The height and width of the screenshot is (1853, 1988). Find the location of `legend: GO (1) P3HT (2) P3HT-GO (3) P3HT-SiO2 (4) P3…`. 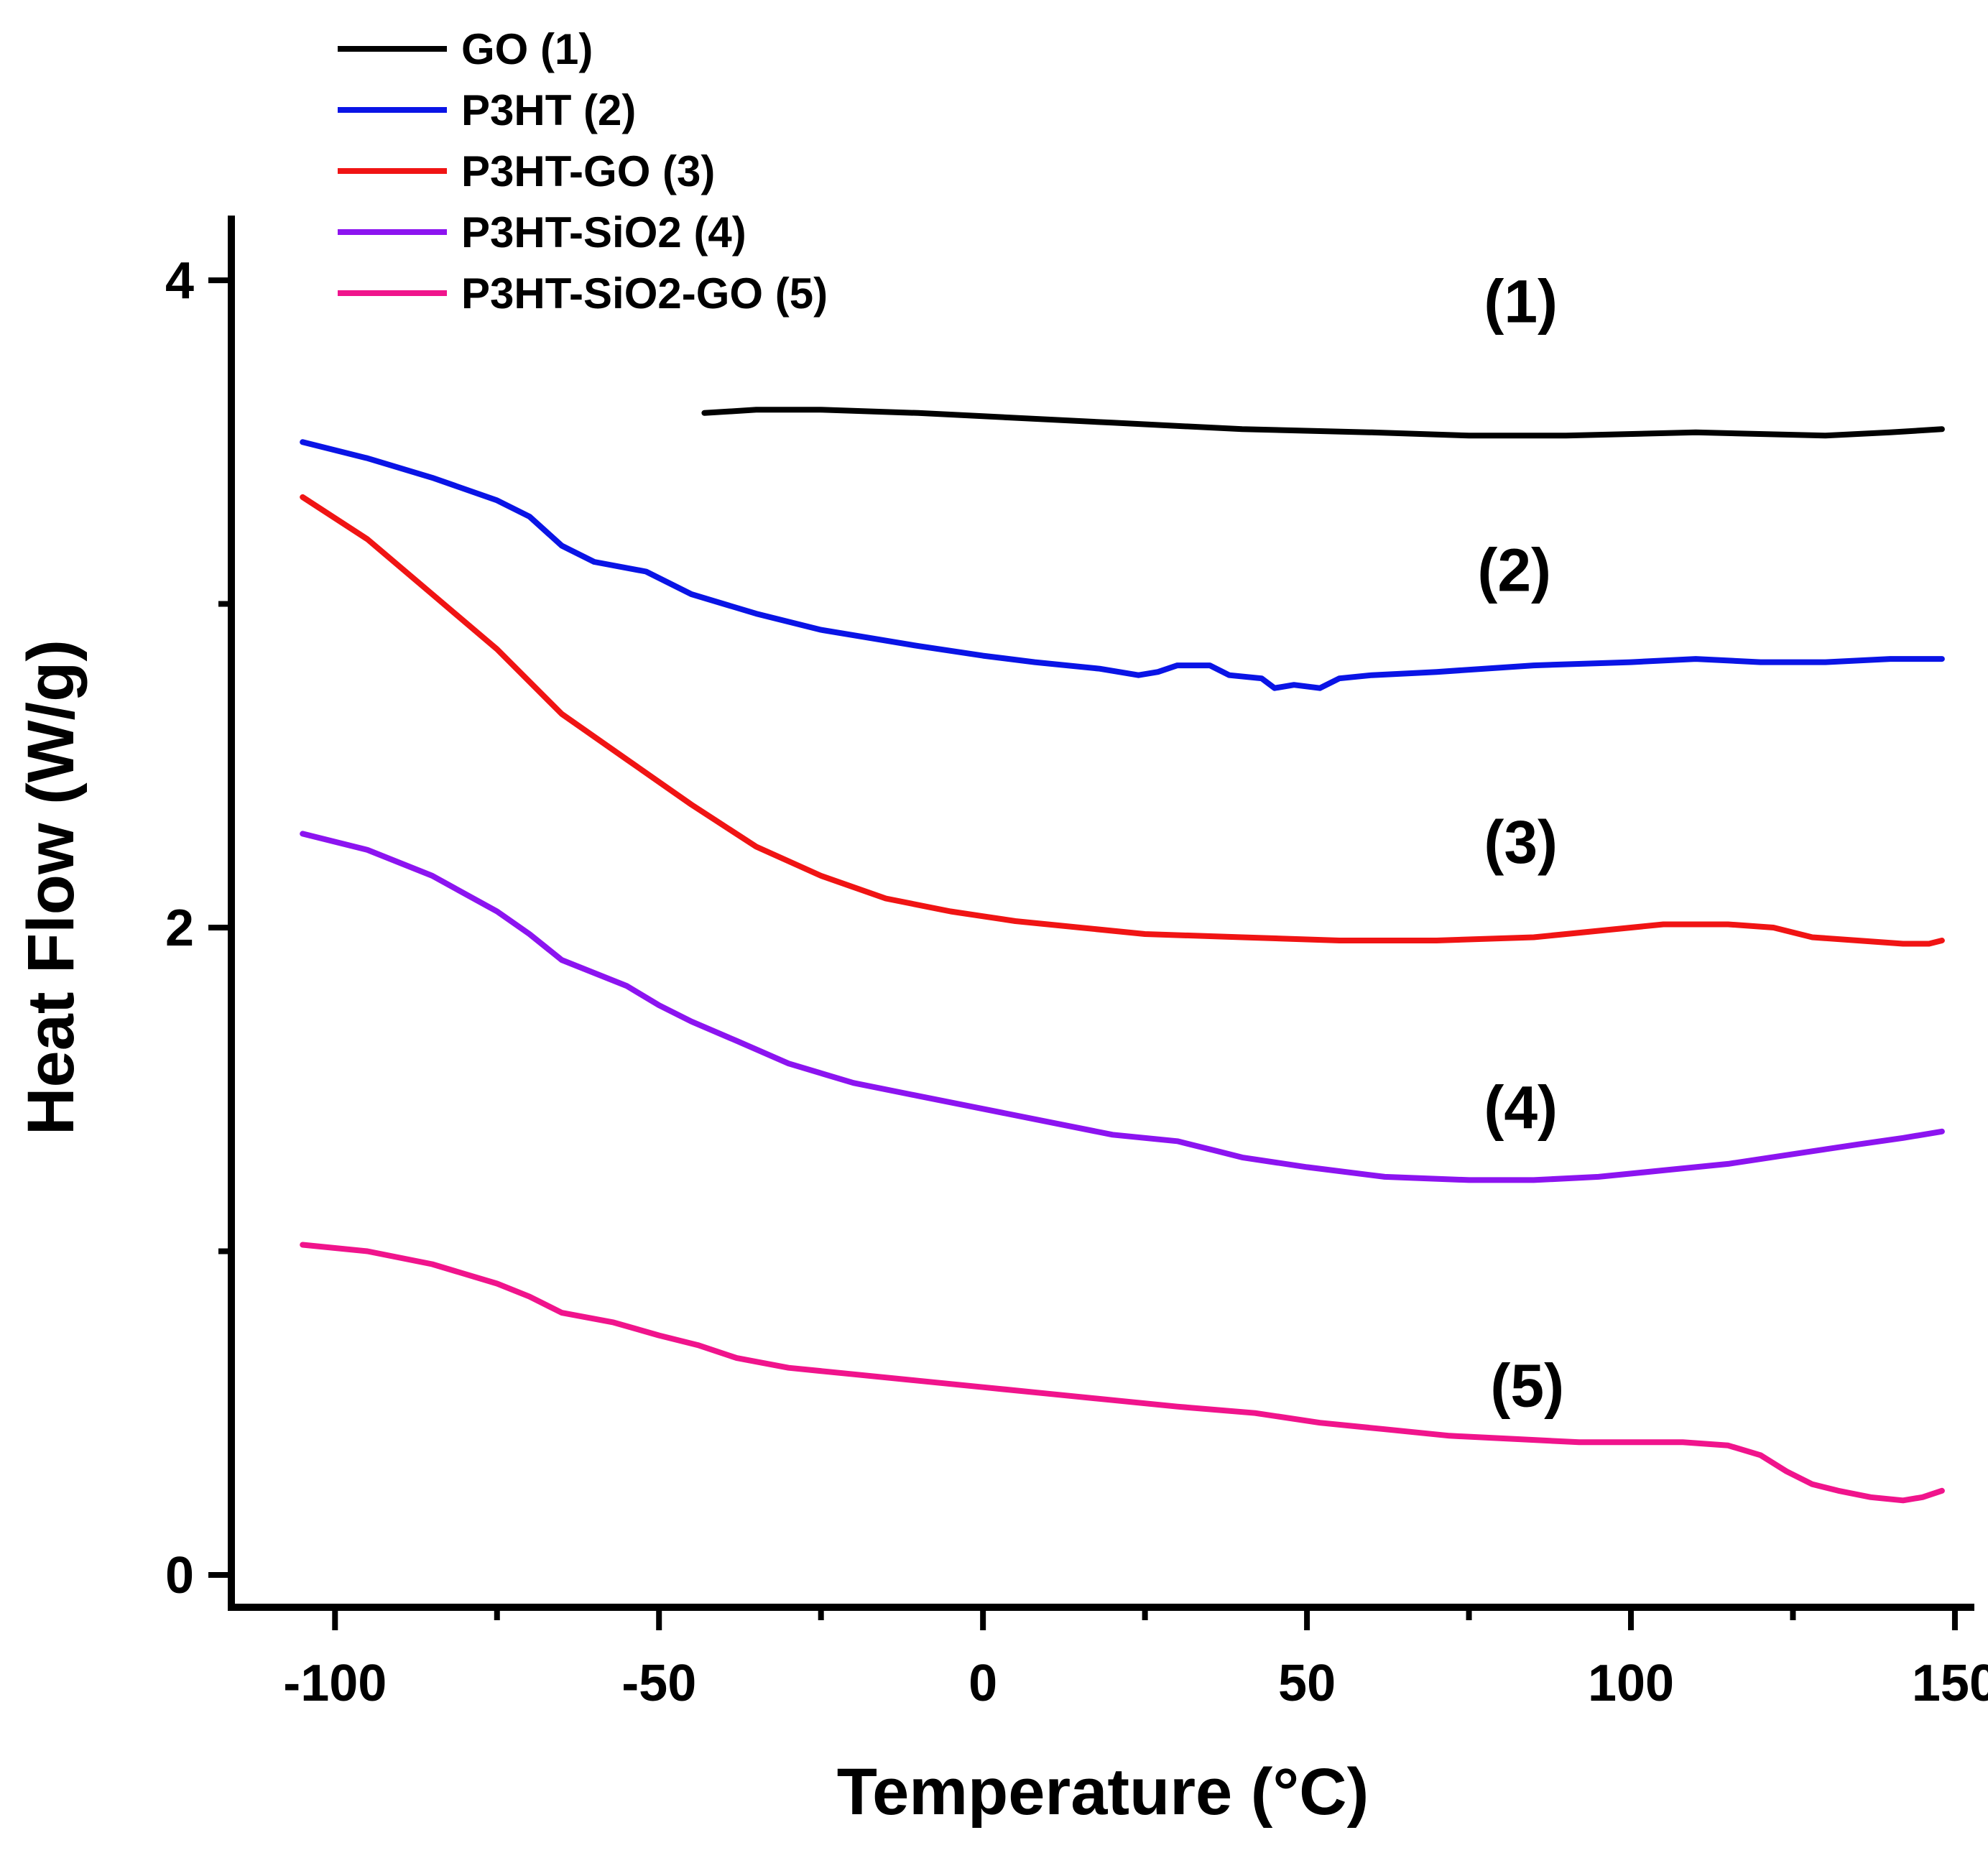

legend: GO (1) P3HT (2) P3HT-GO (3) P3HT-SiO2 (4) P3… is located at coordinates (583, 171).